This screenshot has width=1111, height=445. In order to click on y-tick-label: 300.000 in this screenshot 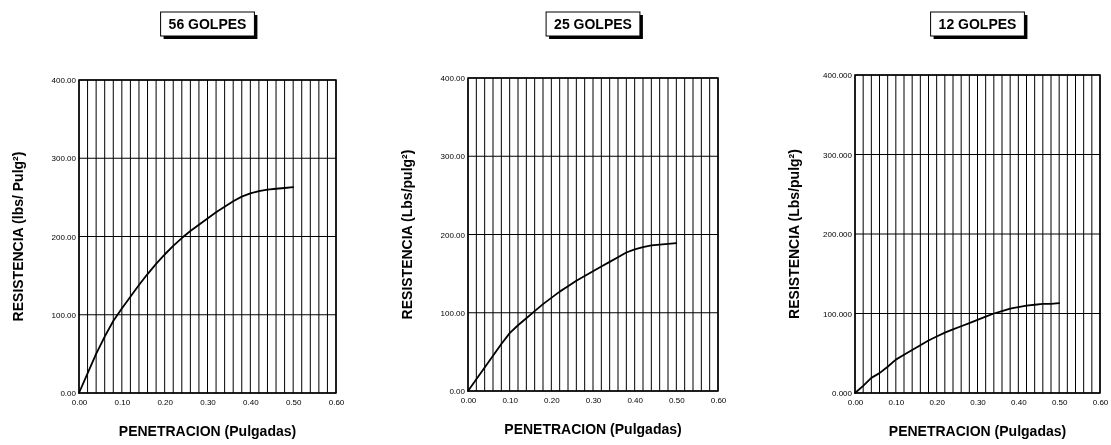, I will do `click(838, 155)`.